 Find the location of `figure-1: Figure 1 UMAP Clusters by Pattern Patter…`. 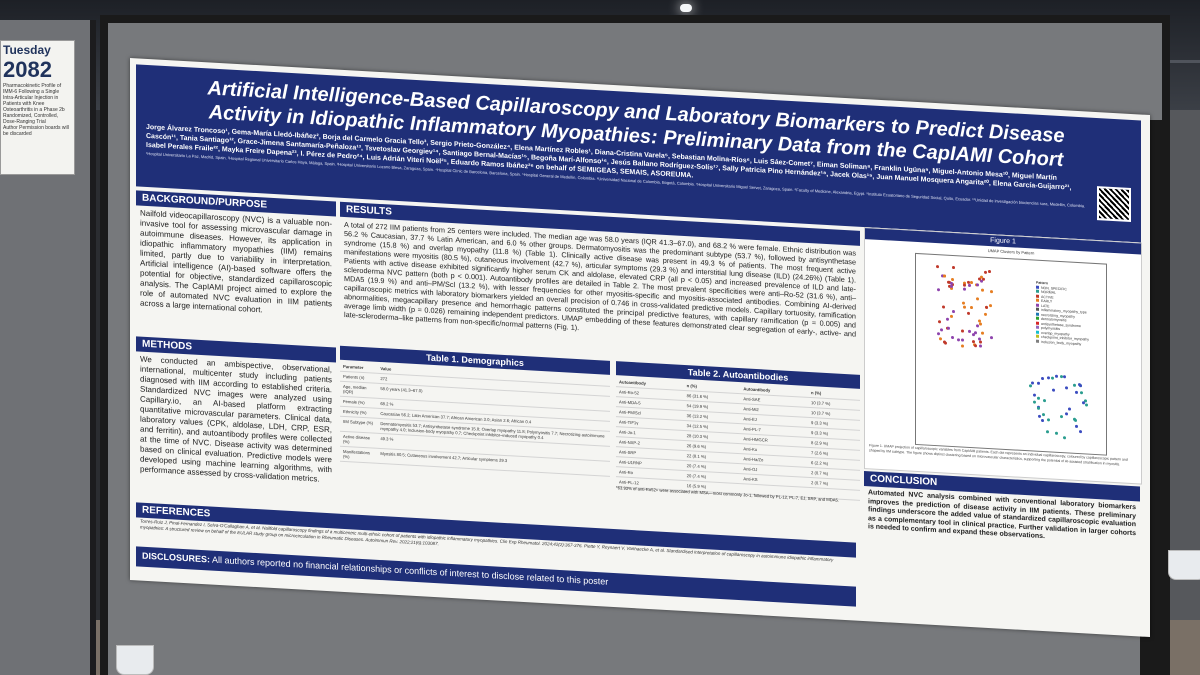

figure-1: Figure 1 UMAP Clusters by Pattern Patter… is located at coordinates (1003, 356).